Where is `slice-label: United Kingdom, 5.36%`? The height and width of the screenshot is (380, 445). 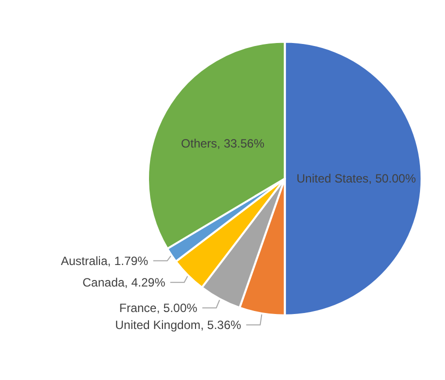 slice-label: United Kingdom, 5.36% is located at coordinates (178, 325).